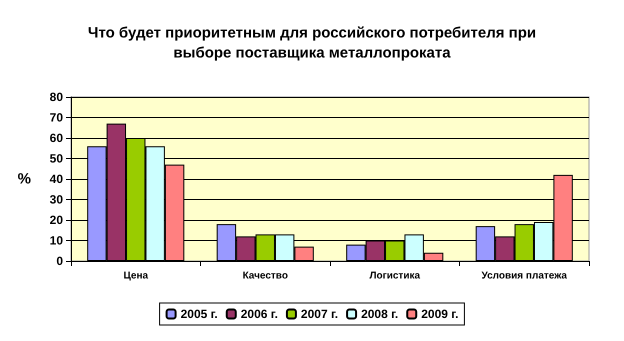  What do you see at coordinates (60, 261) in the screenshot?
I see `y-tick-label: 0` at bounding box center [60, 261].